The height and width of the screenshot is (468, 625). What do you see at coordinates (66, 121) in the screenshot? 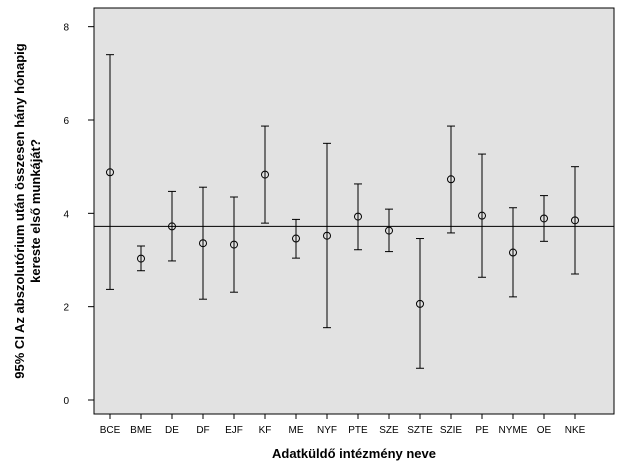
I see `y-tick-label: 6` at bounding box center [66, 121].